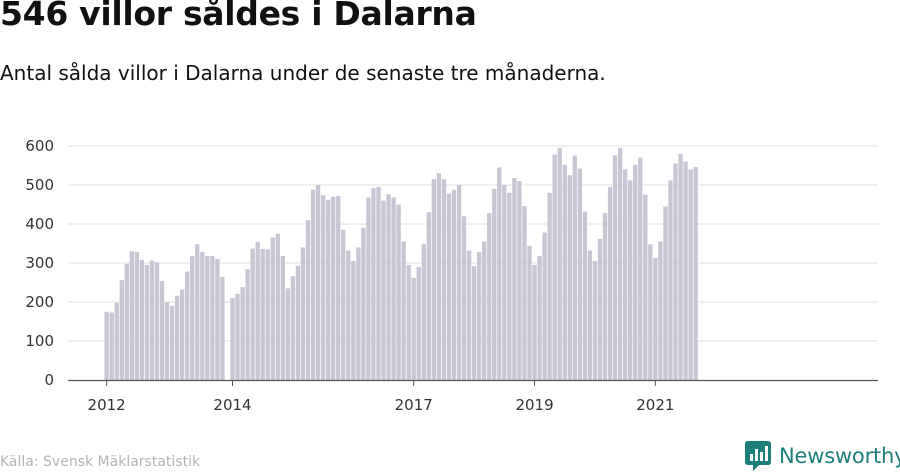 The image size is (900, 474). I want to click on source-note: Källa: Svensk Mäklarstatistik, so click(100, 462).